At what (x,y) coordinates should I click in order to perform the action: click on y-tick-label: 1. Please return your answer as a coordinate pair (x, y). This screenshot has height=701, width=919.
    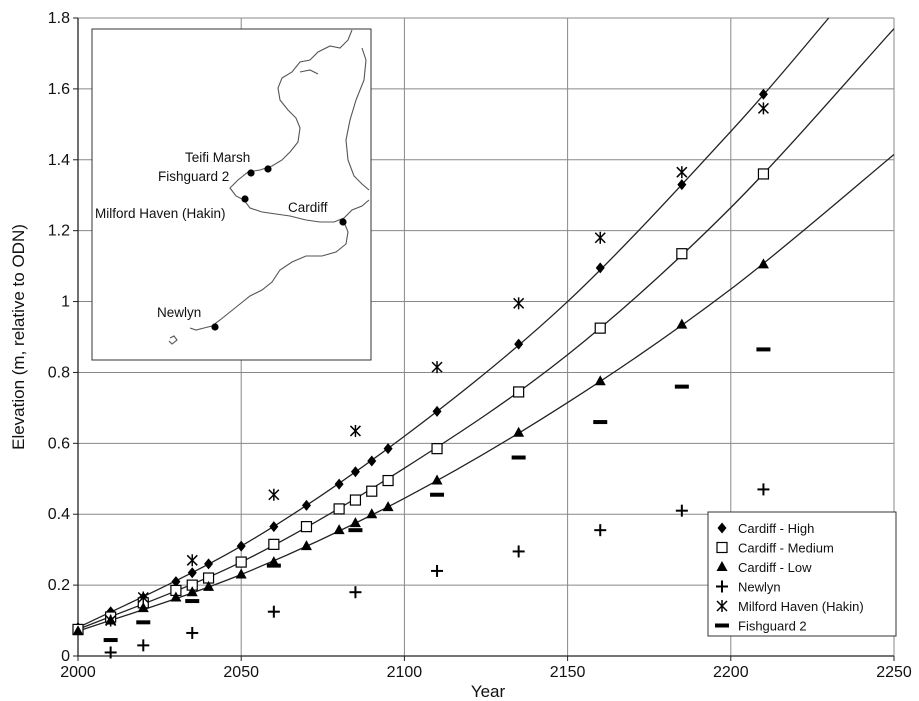
    Looking at the image, I should click on (65, 302).